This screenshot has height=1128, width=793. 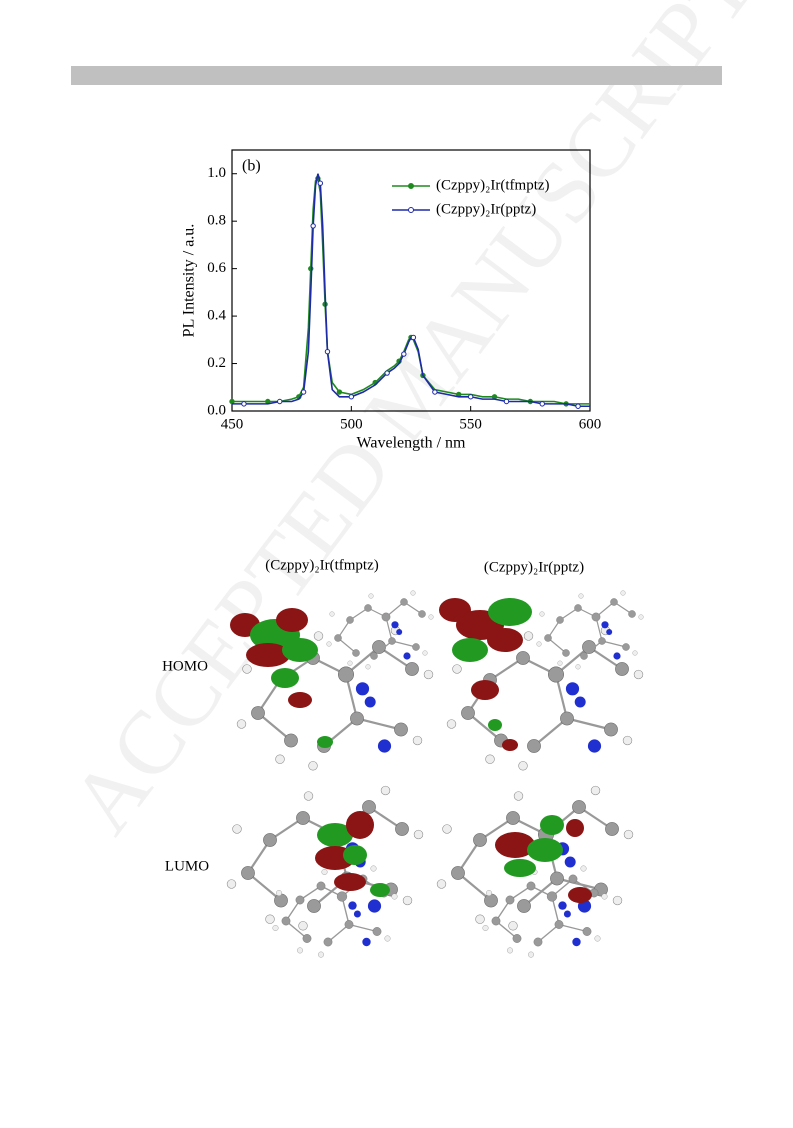 What do you see at coordinates (486, 209) in the screenshot?
I see `legend-label: (Czppy)₂Ir(pptz)` at bounding box center [486, 209].